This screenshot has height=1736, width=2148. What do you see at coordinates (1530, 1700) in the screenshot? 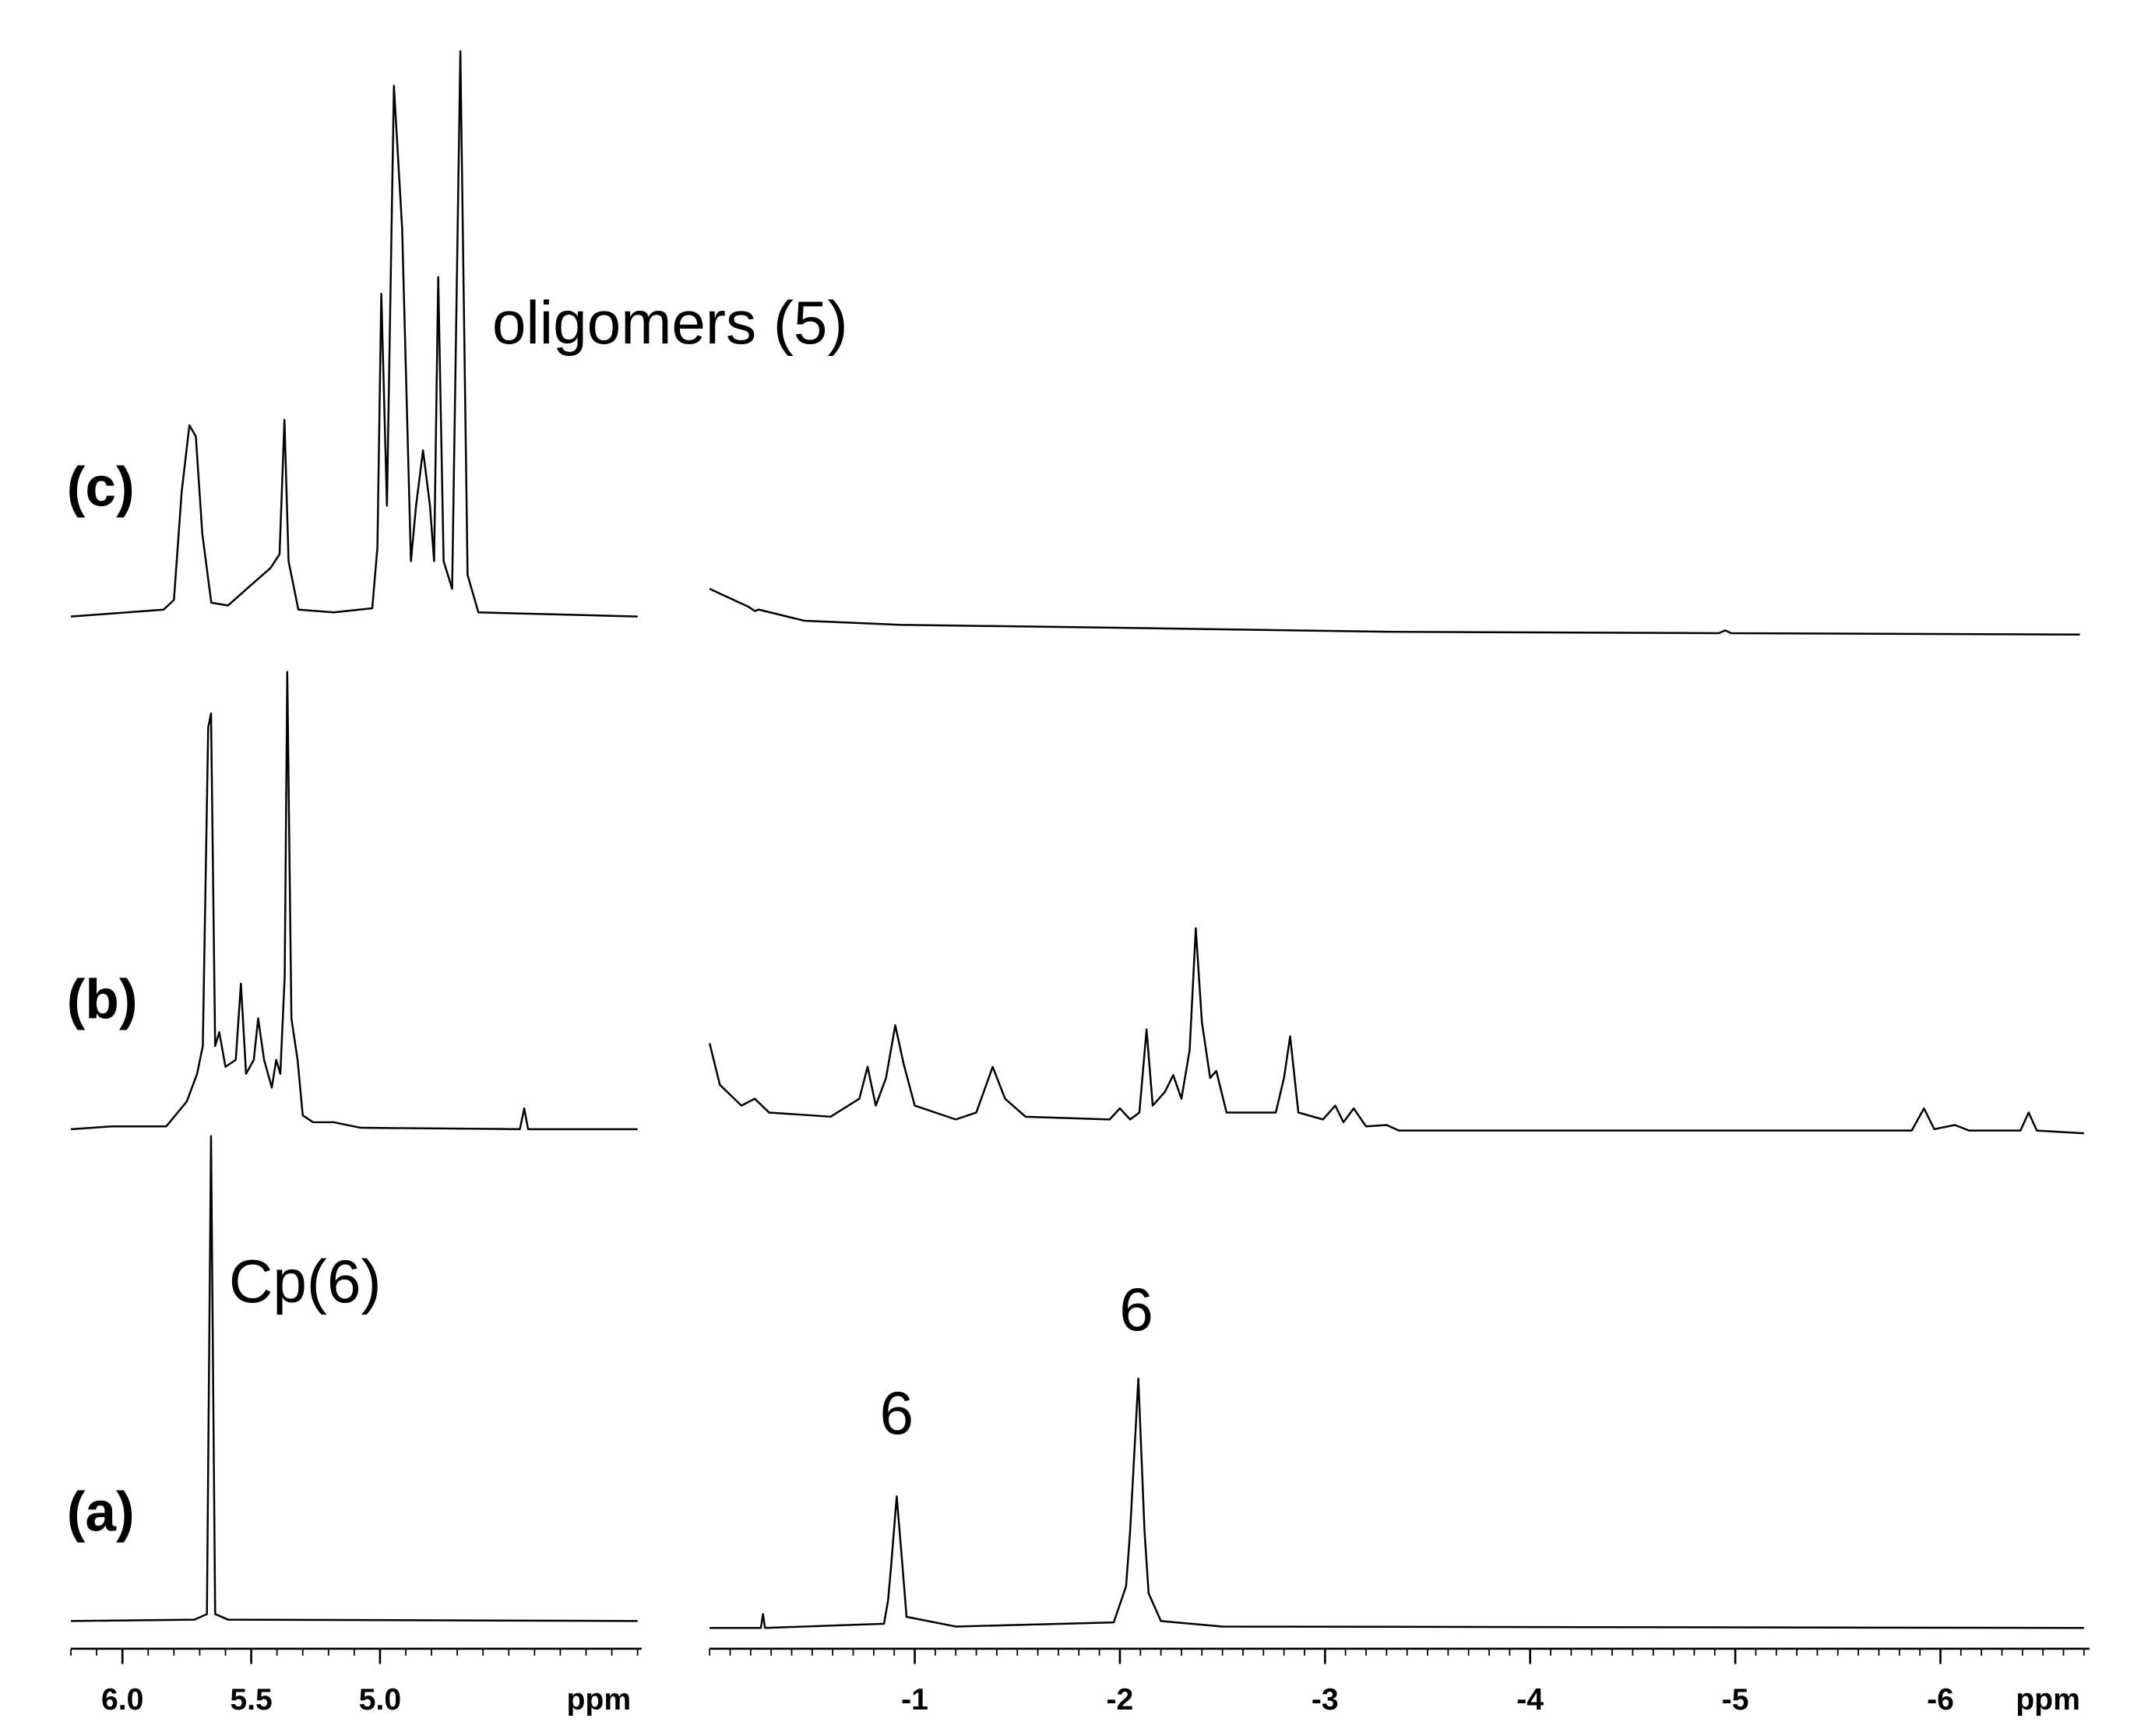
I see `x-tick-label: -4` at bounding box center [1530, 1700].